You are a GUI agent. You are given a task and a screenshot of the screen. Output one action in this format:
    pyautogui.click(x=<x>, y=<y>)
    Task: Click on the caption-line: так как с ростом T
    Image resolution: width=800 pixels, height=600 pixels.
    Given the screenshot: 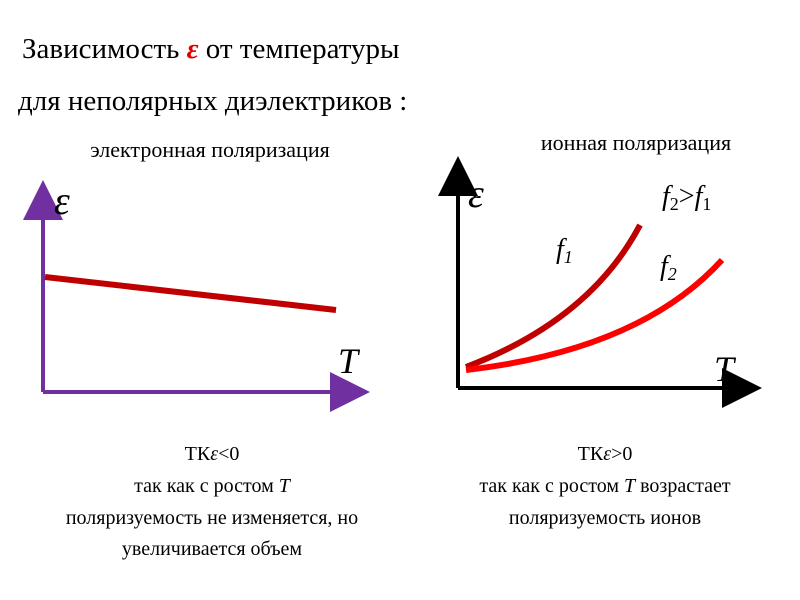 What is the action you would take?
    pyautogui.click(x=213, y=486)
    